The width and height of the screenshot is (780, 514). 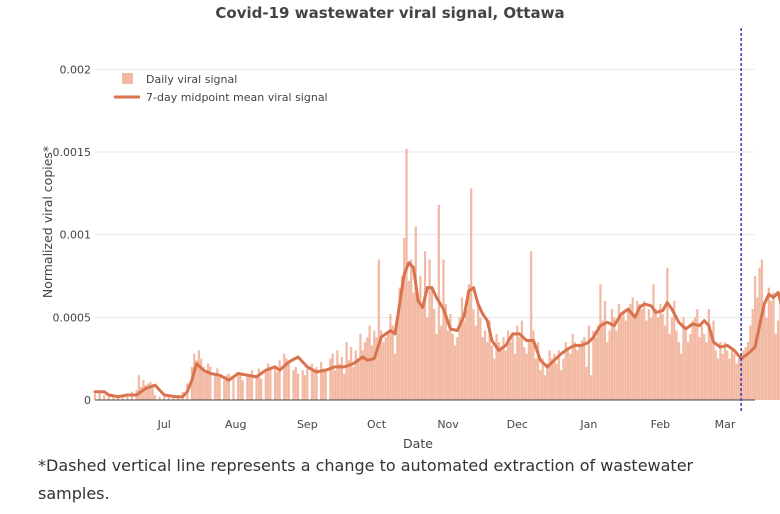 What do you see at coordinates (448, 424) in the screenshot?
I see `x-tick-label: Nov` at bounding box center [448, 424].